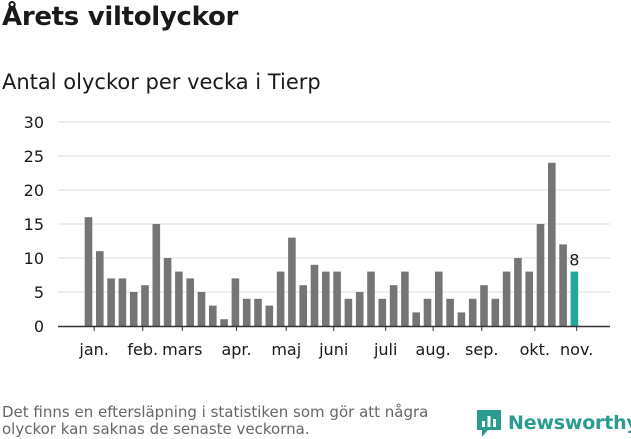  I want to click on brand: Newsworthy, so click(553, 423).